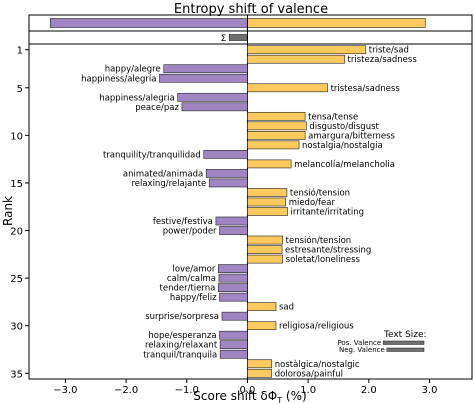 This screenshot has width=474, height=403. Describe the element at coordinates (163, 174) in the screenshot. I see `bar-label-rank-14: animated/animada` at that location.